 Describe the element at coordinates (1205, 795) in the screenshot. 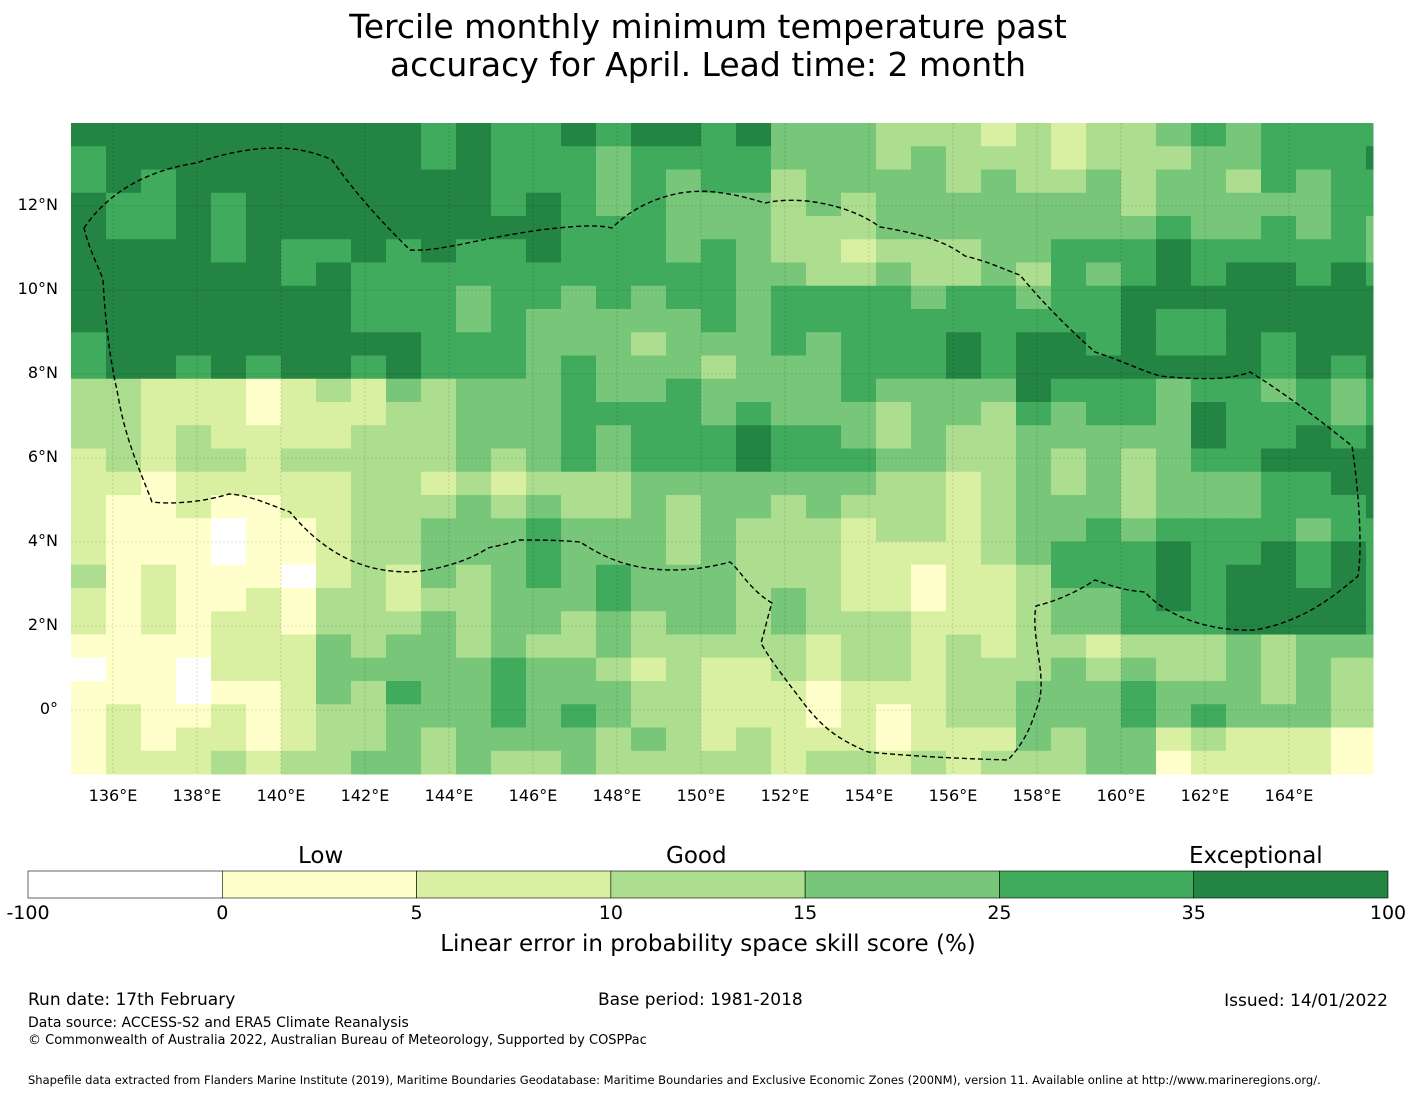

I see `longitude-tick-label: 162°E` at that location.